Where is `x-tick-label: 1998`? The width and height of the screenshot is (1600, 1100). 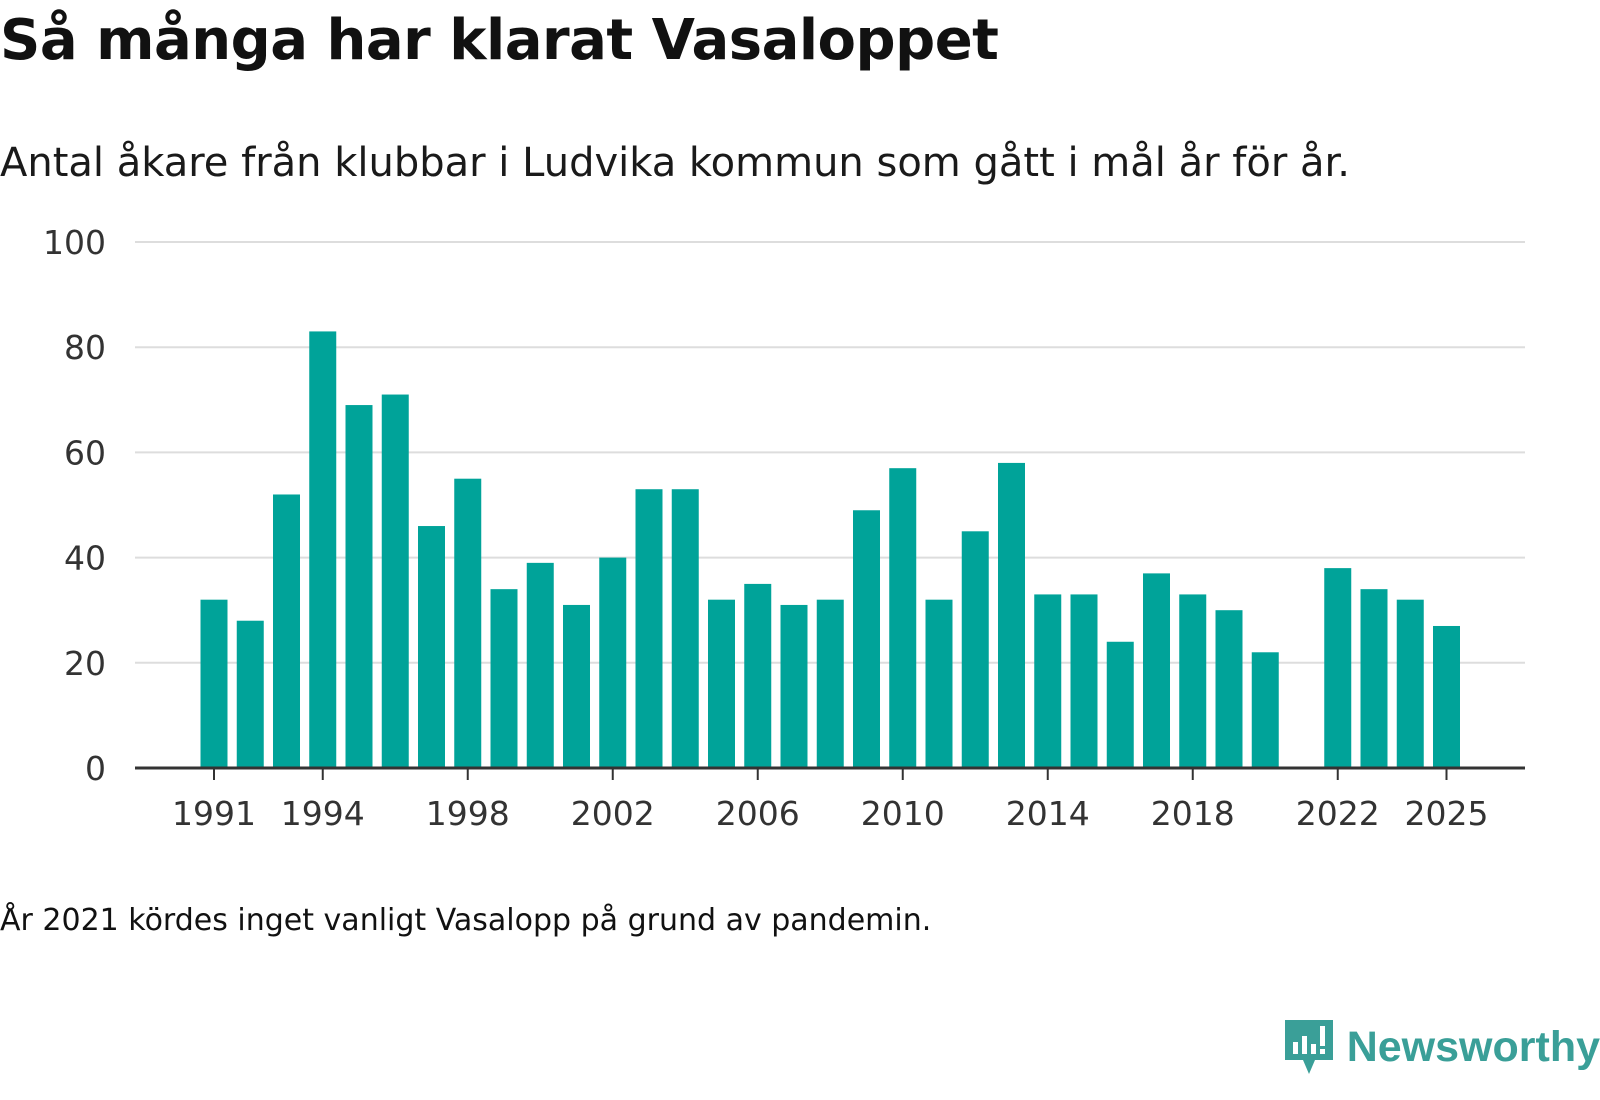
x-tick-label: 1998 is located at coordinates (468, 813).